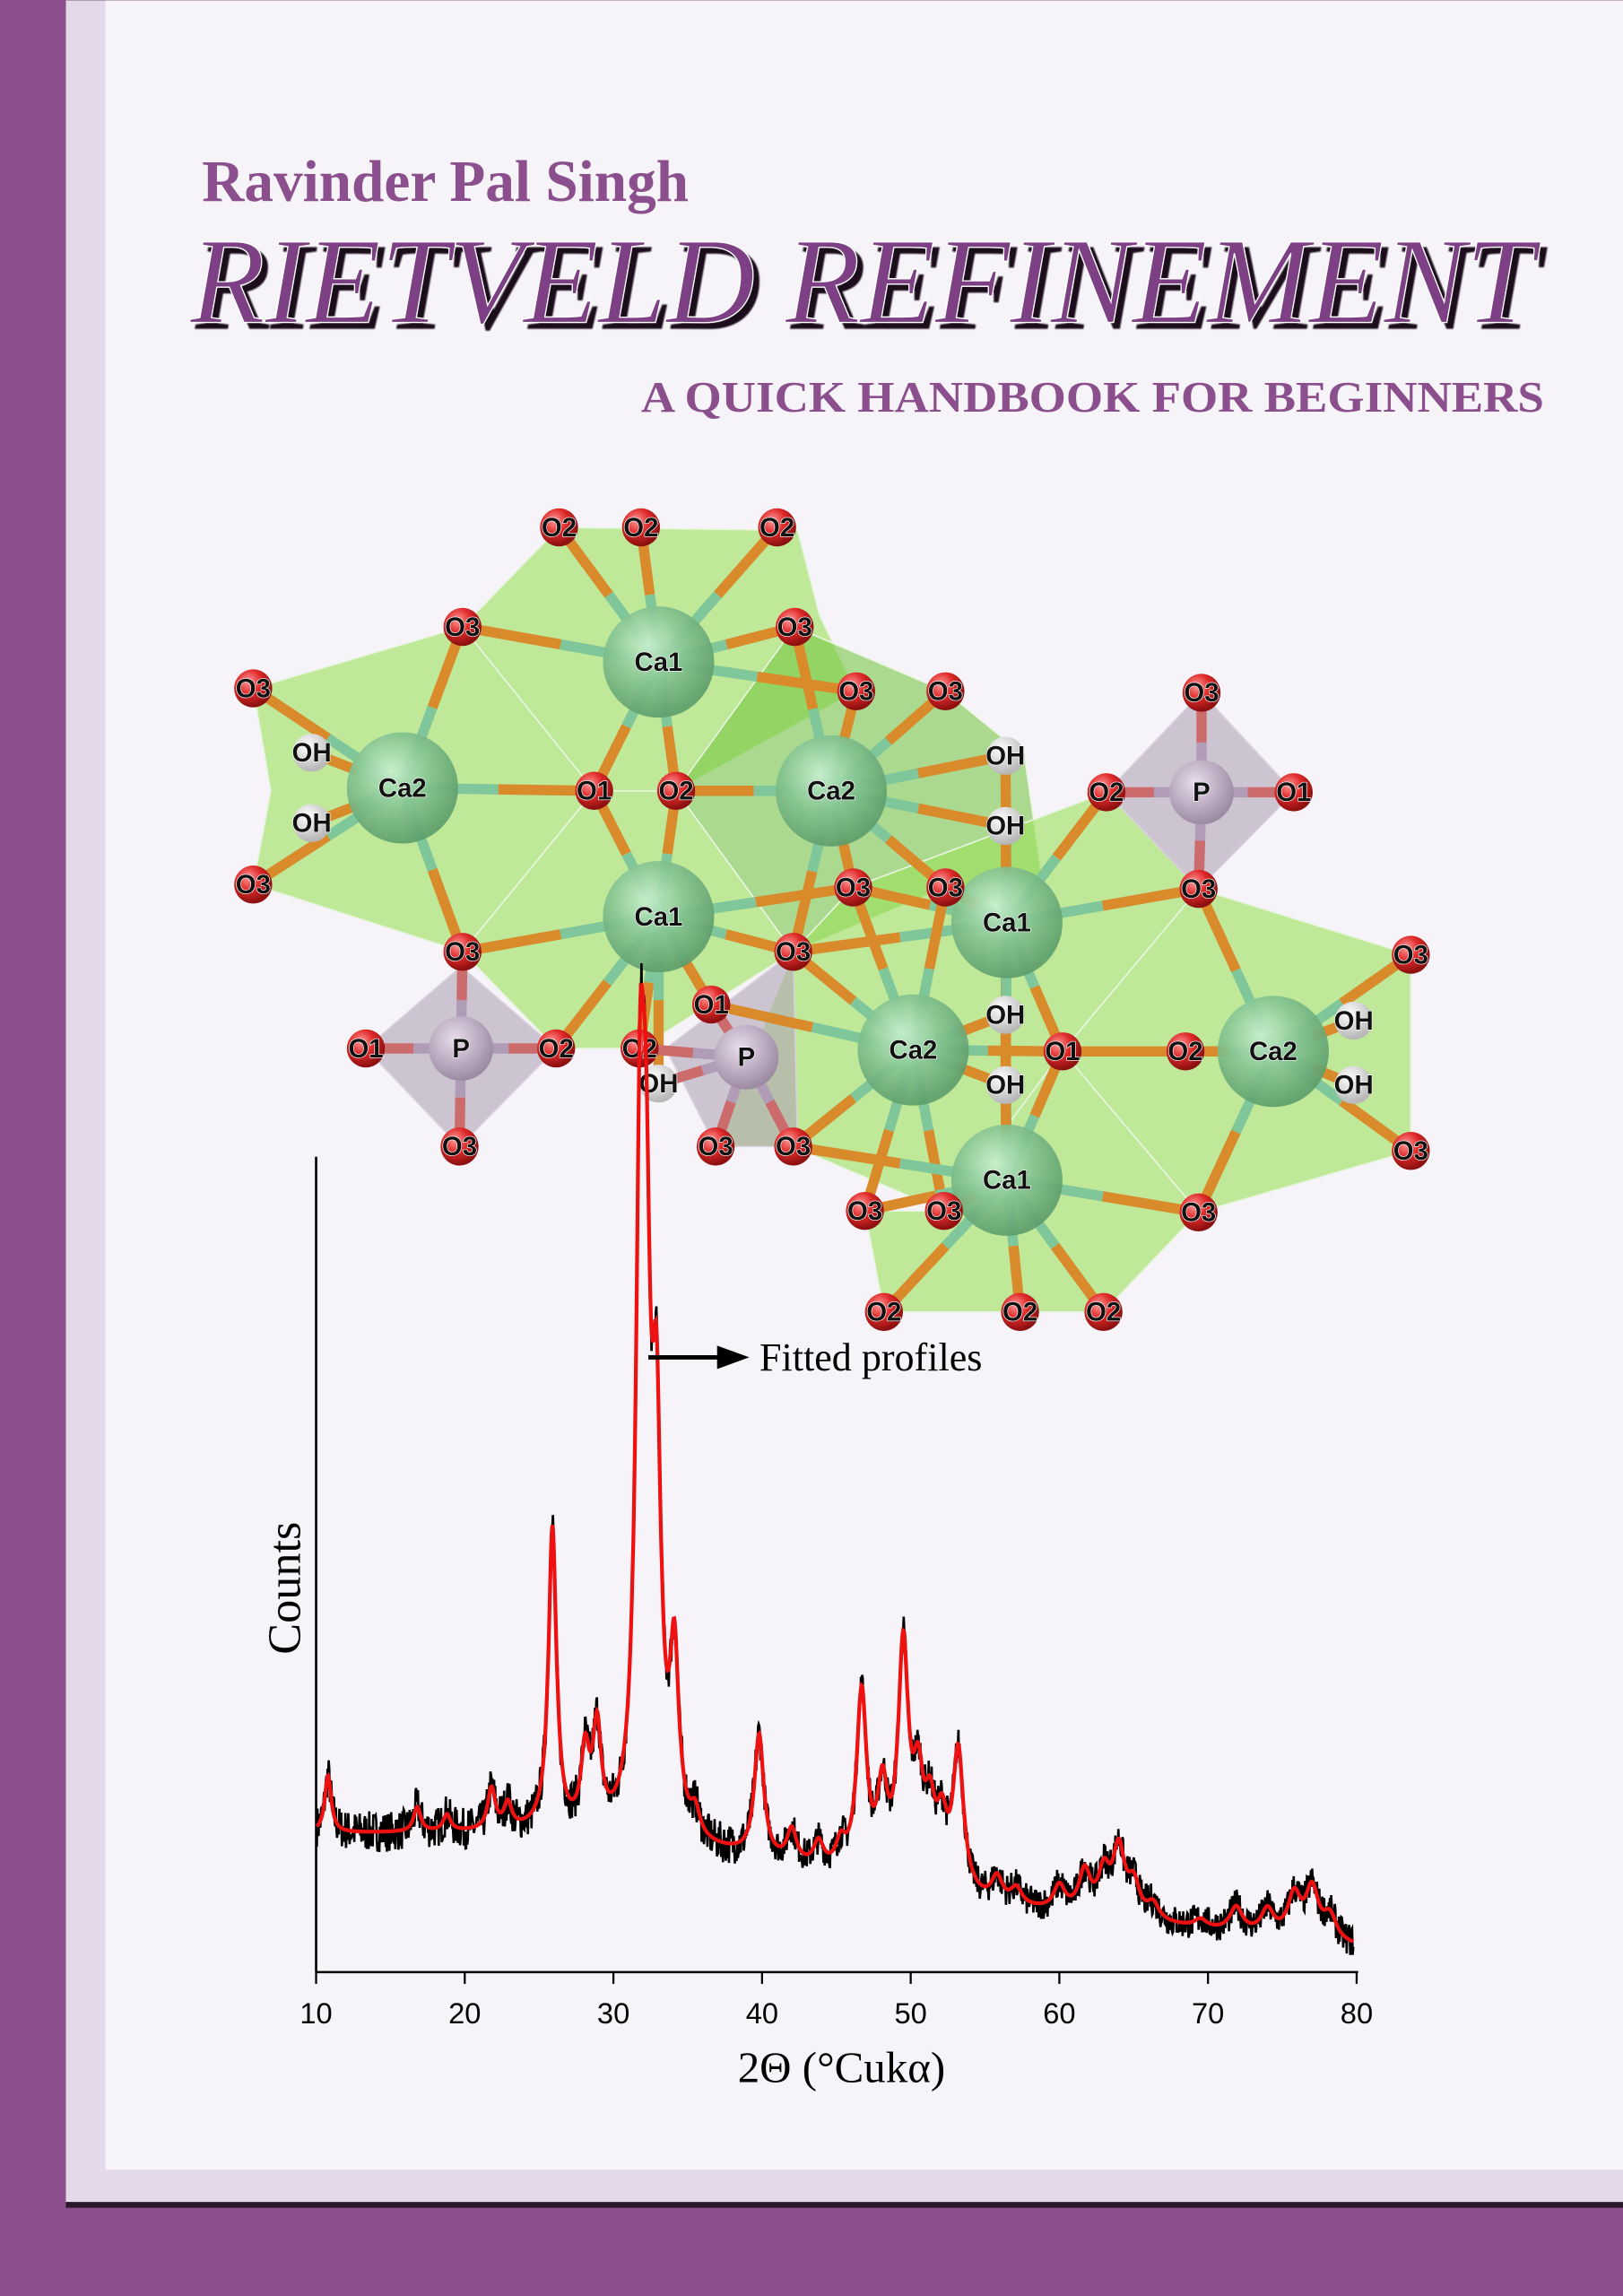 The height and width of the screenshot is (2296, 1623). Describe the element at coordinates (870, 1357) in the screenshot. I see `annotation-fitted-profiles: Fitted profiles` at that location.